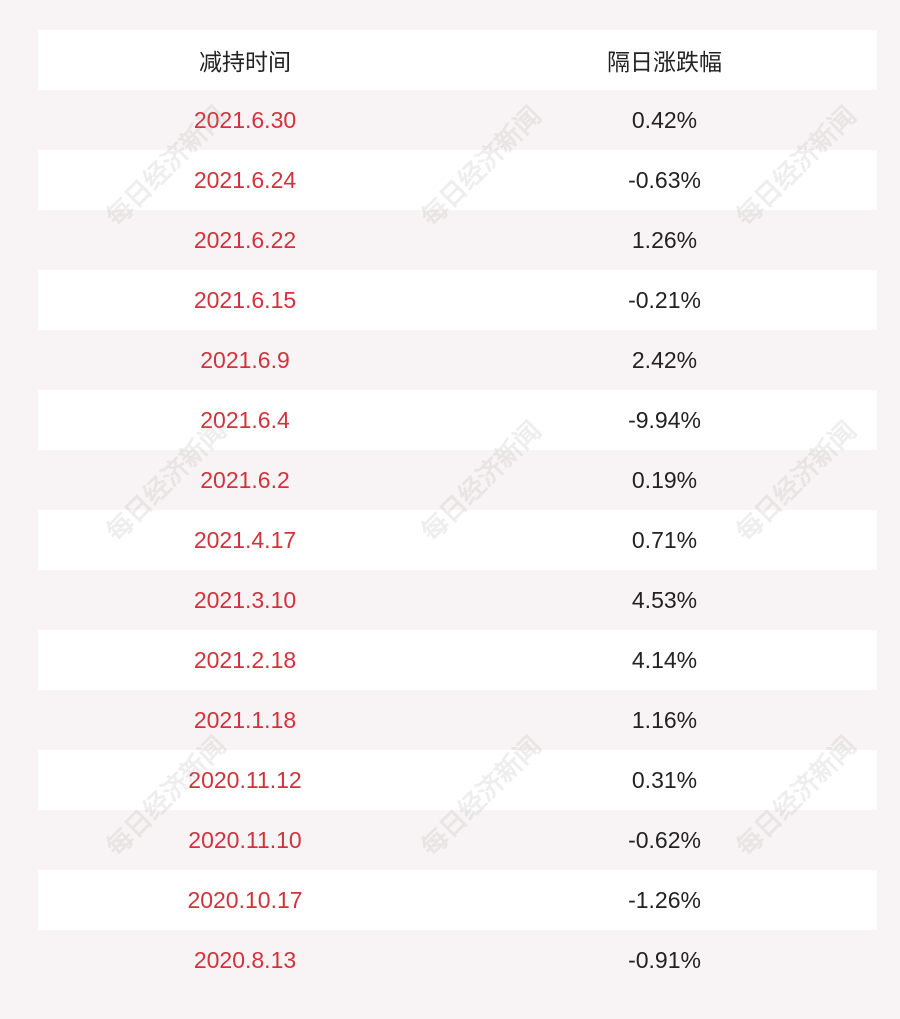 This screenshot has width=900, height=1019. Describe the element at coordinates (245, 959) in the screenshot. I see `date-cell: 2020.8.13` at that location.